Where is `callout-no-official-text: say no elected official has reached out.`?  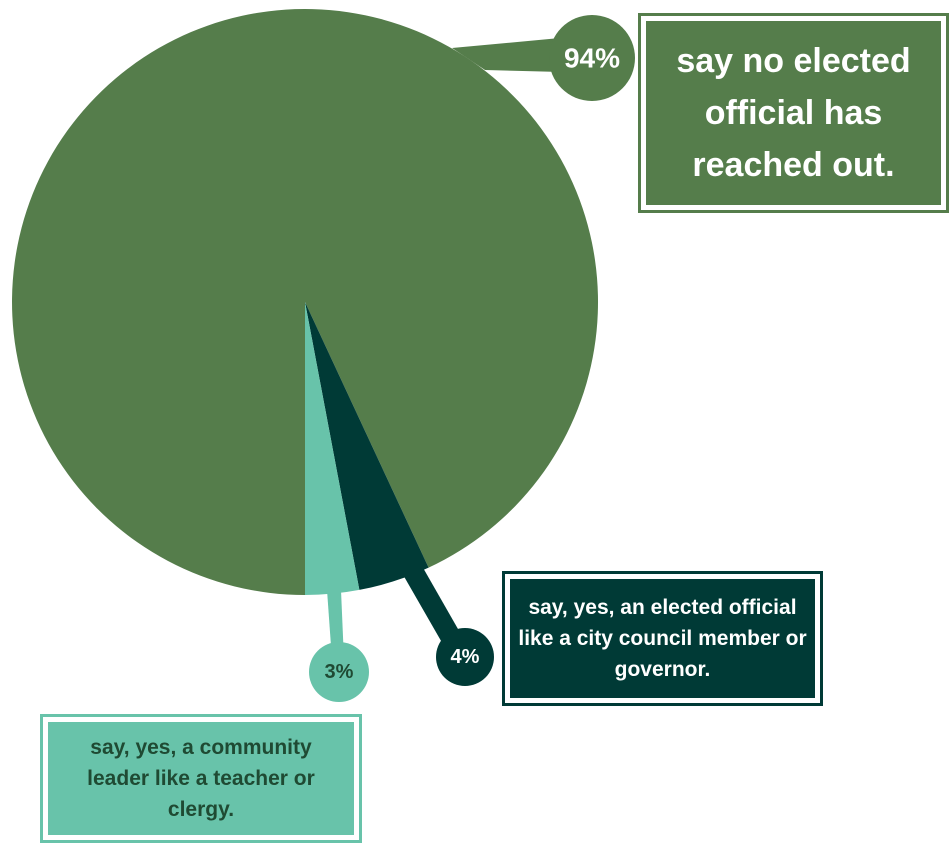
callout-no-official-text: say no elected official has reached out. is located at coordinates (793, 113).